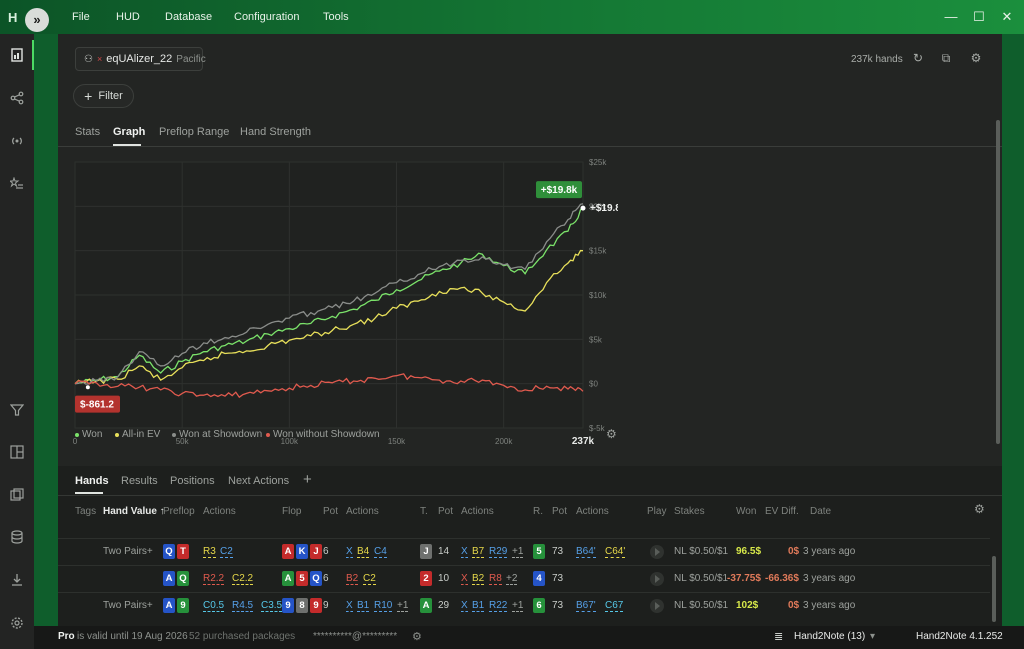  Describe the element at coordinates (214, 579) in the screenshot. I see `preflop-action: R2.2` at that location.